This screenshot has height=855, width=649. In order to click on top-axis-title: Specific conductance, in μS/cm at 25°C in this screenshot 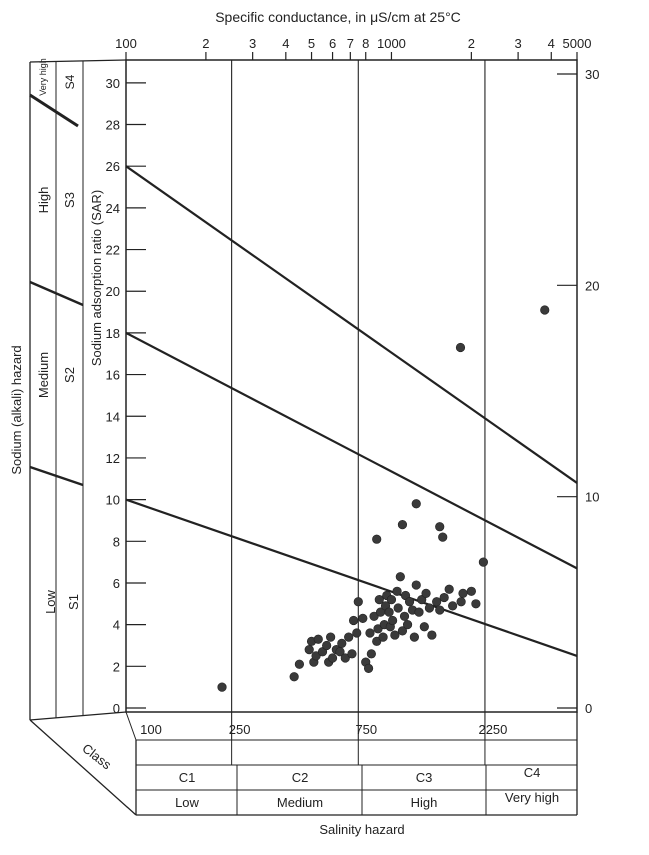, I will do `click(338, 17)`.